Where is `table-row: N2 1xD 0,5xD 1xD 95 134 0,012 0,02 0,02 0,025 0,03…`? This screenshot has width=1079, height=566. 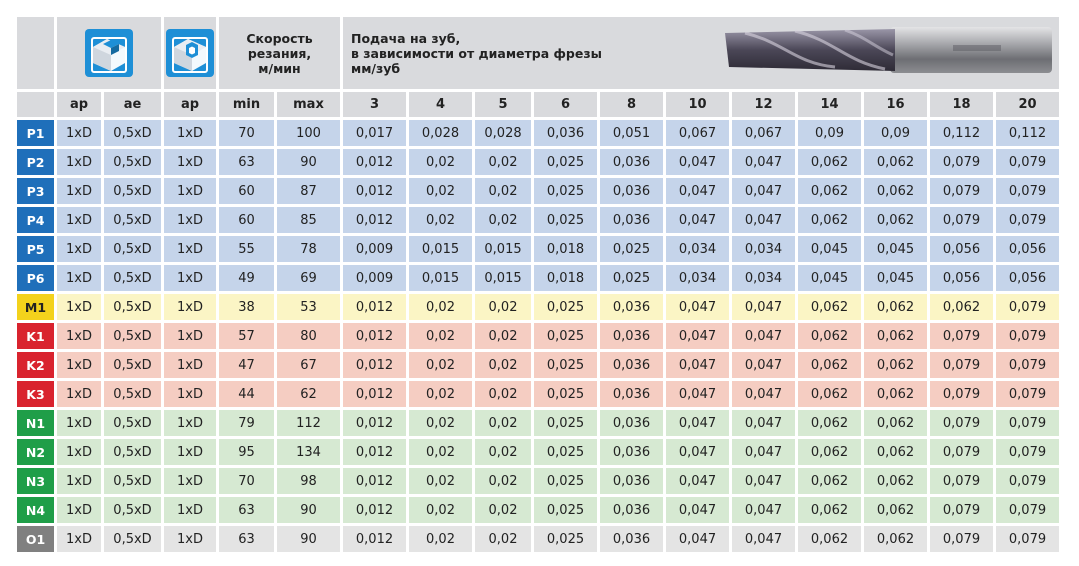 table-row: N2 1xD 0,5xD 1xD 95 134 0,012 0,02 0,02 0,025 0,03… is located at coordinates (538, 452).